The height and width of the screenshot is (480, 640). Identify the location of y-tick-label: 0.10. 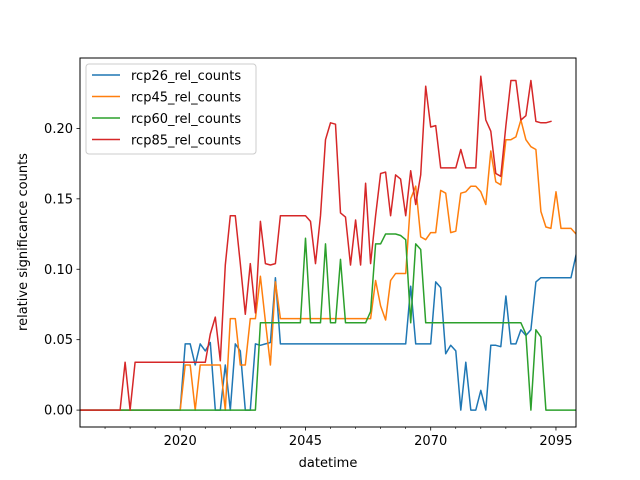
(58, 270).